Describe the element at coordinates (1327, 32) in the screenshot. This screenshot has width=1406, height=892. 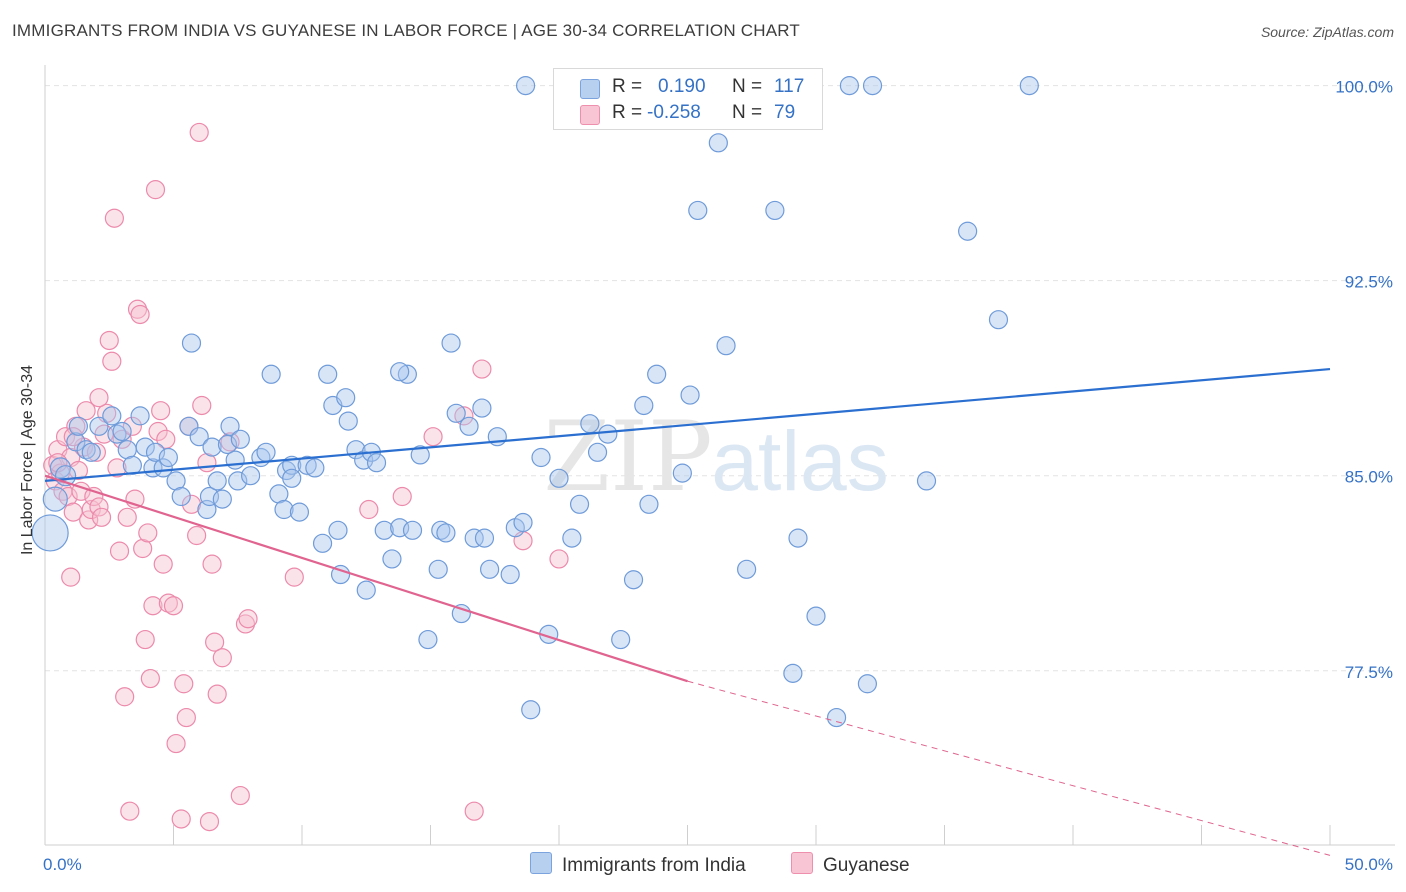
I see `source-label: Source: ZipAtlas.com` at that location.